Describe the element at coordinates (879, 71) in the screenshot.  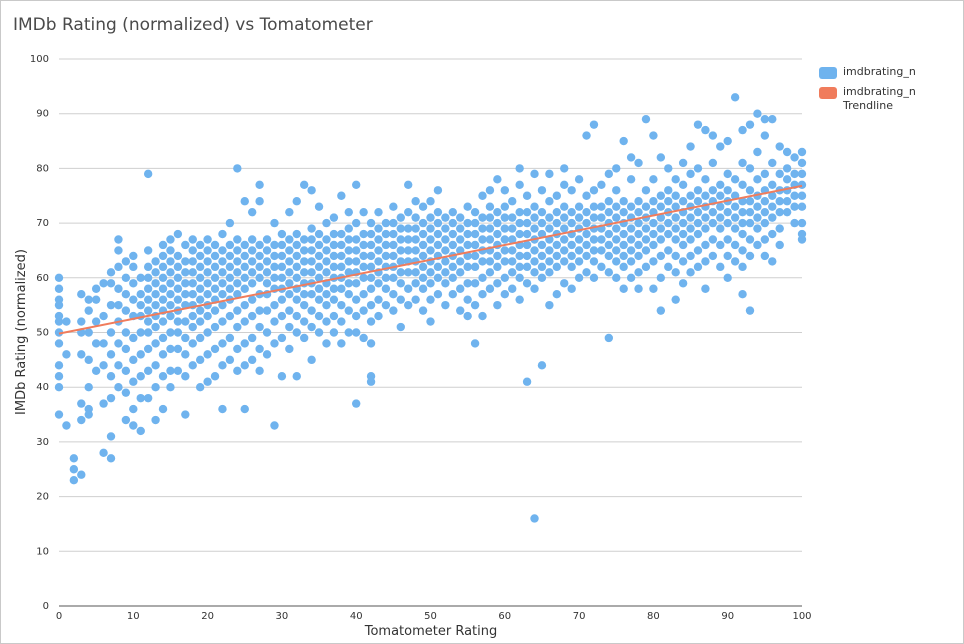
I see `legend-label-scatter: imdbrating_n` at that location.